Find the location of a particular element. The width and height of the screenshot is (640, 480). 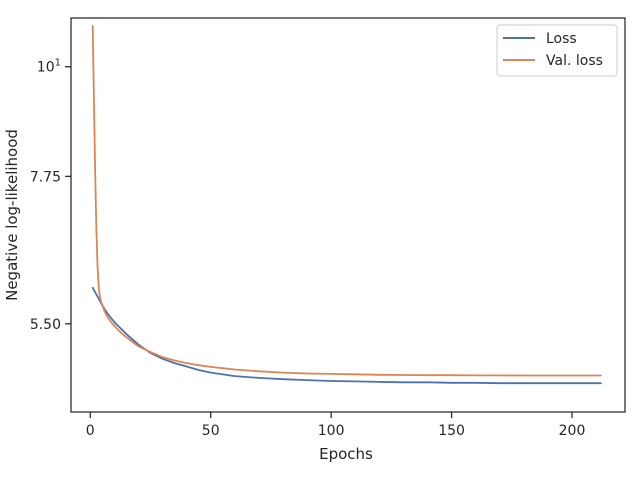

y-axis-label: Negative log-likelihood is located at coordinates (12, 215).